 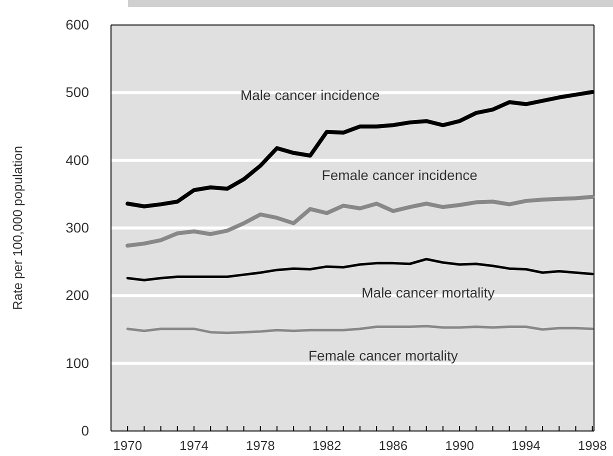 I want to click on x-tick-label: 1994, so click(x=525, y=446).